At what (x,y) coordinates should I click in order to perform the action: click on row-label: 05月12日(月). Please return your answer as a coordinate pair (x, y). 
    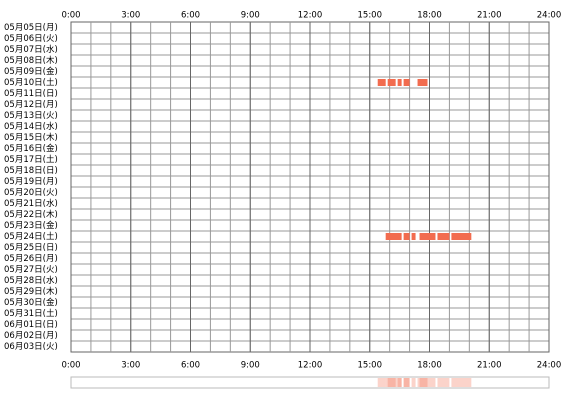
    Looking at the image, I should click on (31, 105).